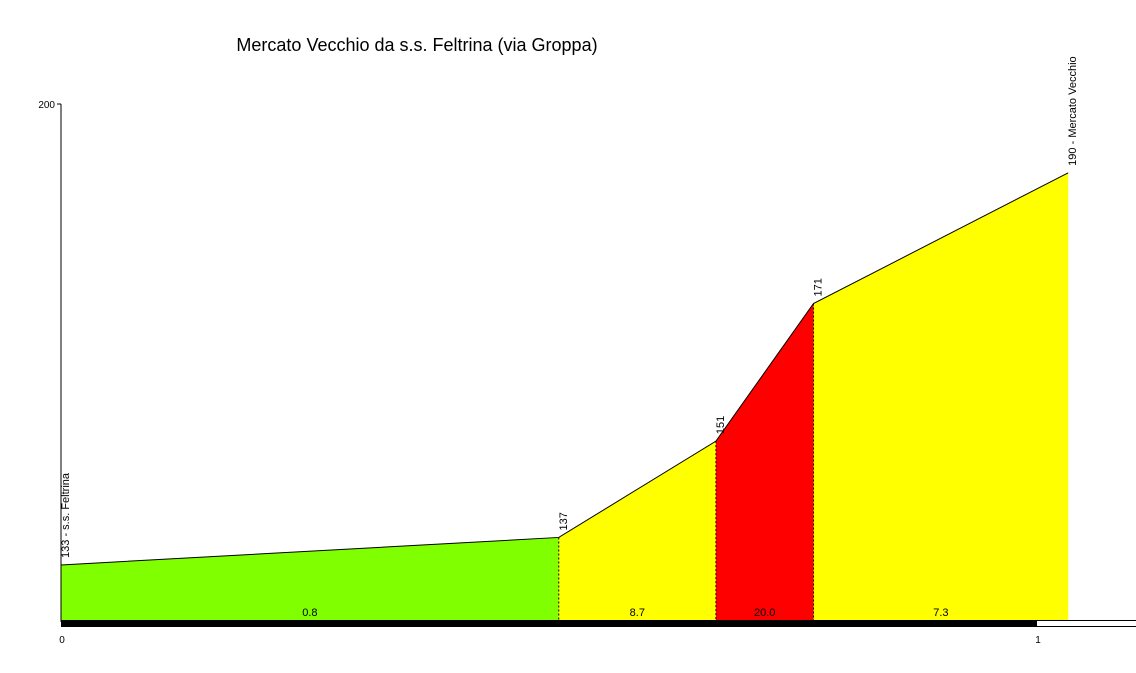 This screenshot has height=673, width=1136. I want to click on altitude-label: 151, so click(721, 425).